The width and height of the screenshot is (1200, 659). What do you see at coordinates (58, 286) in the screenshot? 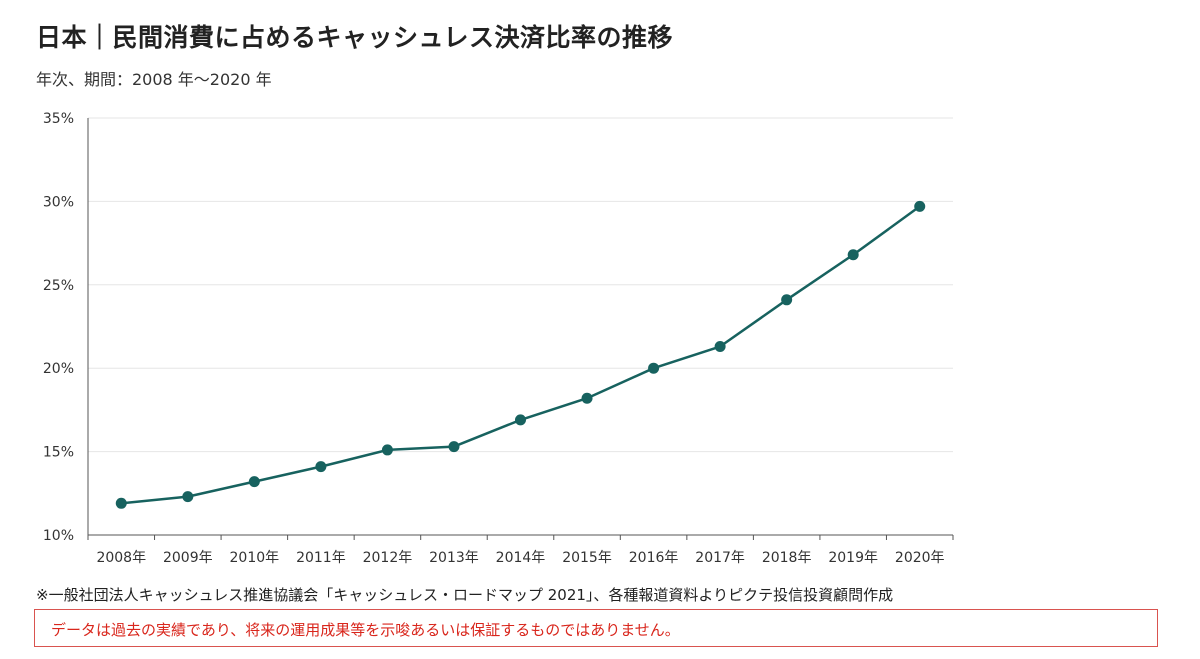
I see `y-tick-label: 25%` at bounding box center [58, 286].